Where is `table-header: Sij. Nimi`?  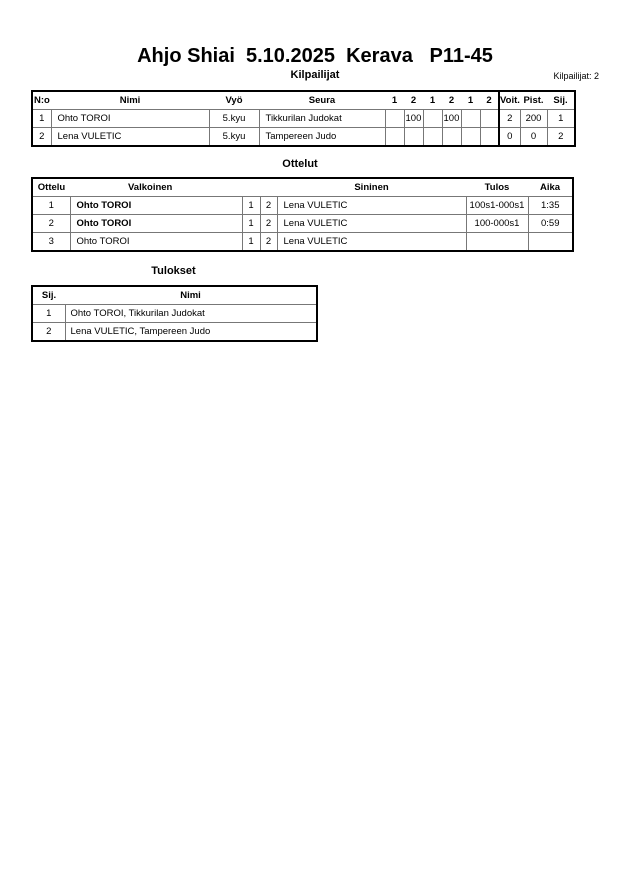 table-header: Sij. Nimi is located at coordinates (174, 295).